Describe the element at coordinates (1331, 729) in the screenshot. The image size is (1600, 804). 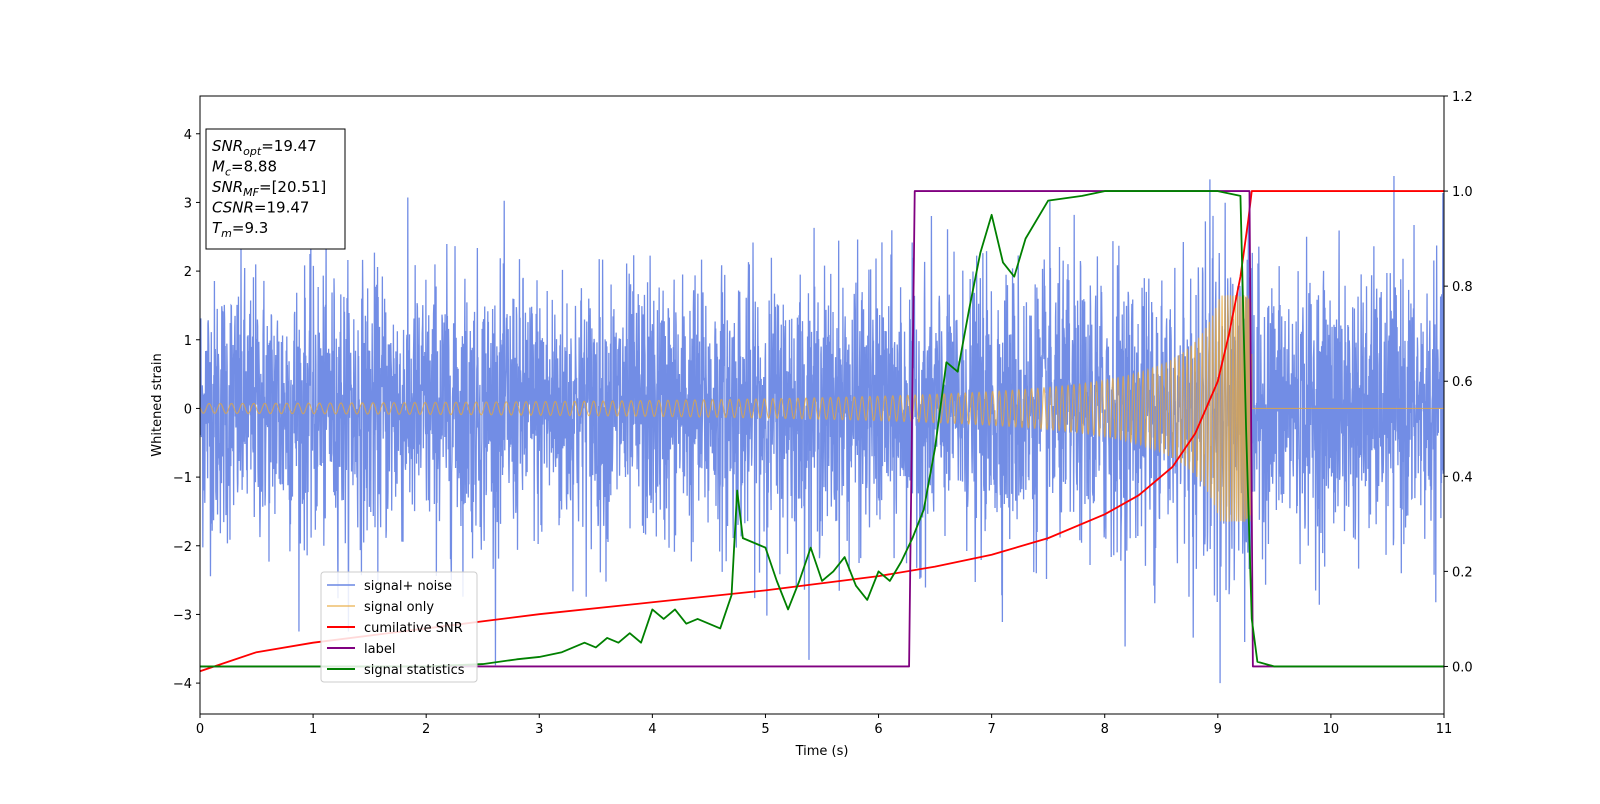
I see `x-tick-label: 10` at that location.